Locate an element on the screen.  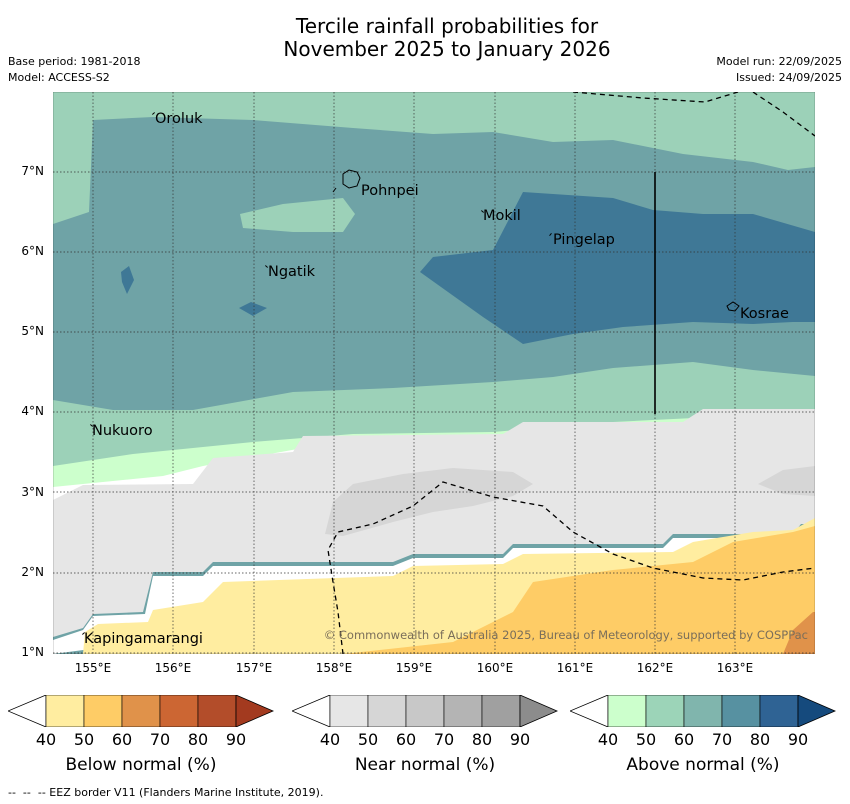
model-run: Model run: 22/09/2025 is located at coordinates (779, 61).